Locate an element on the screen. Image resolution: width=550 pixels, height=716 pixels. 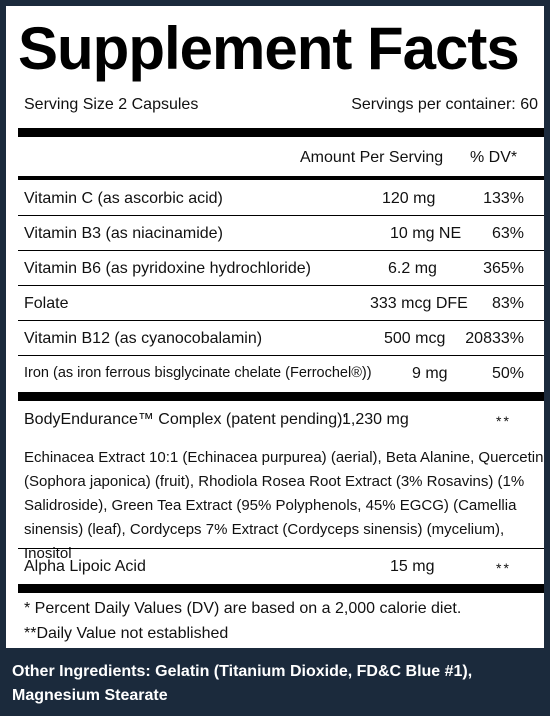
nutrient-dv: 83% is located at coordinates (507, 303).